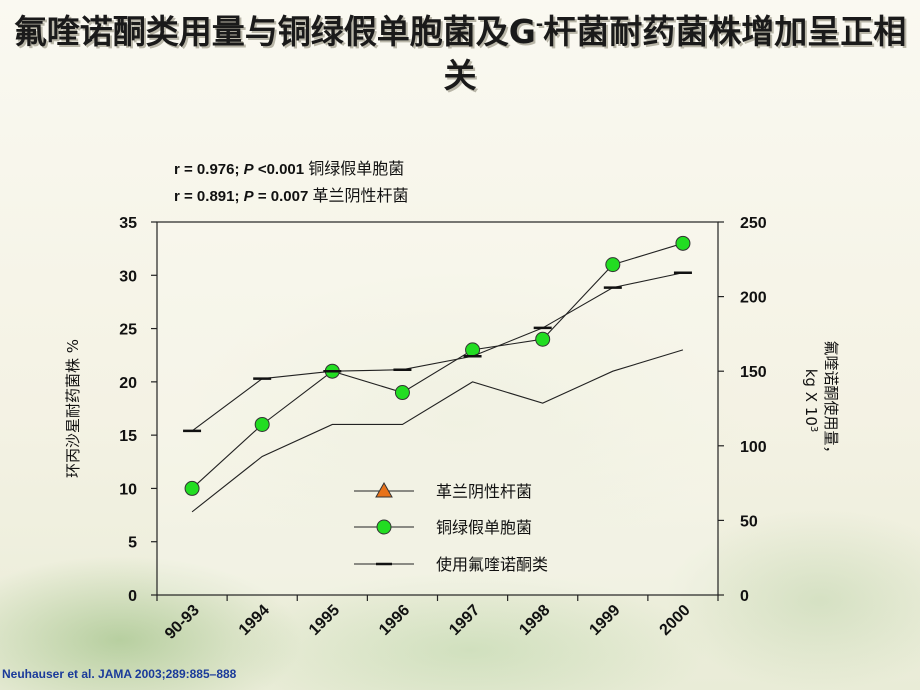  I want to click on title-superscript: -, so click(539, 24).